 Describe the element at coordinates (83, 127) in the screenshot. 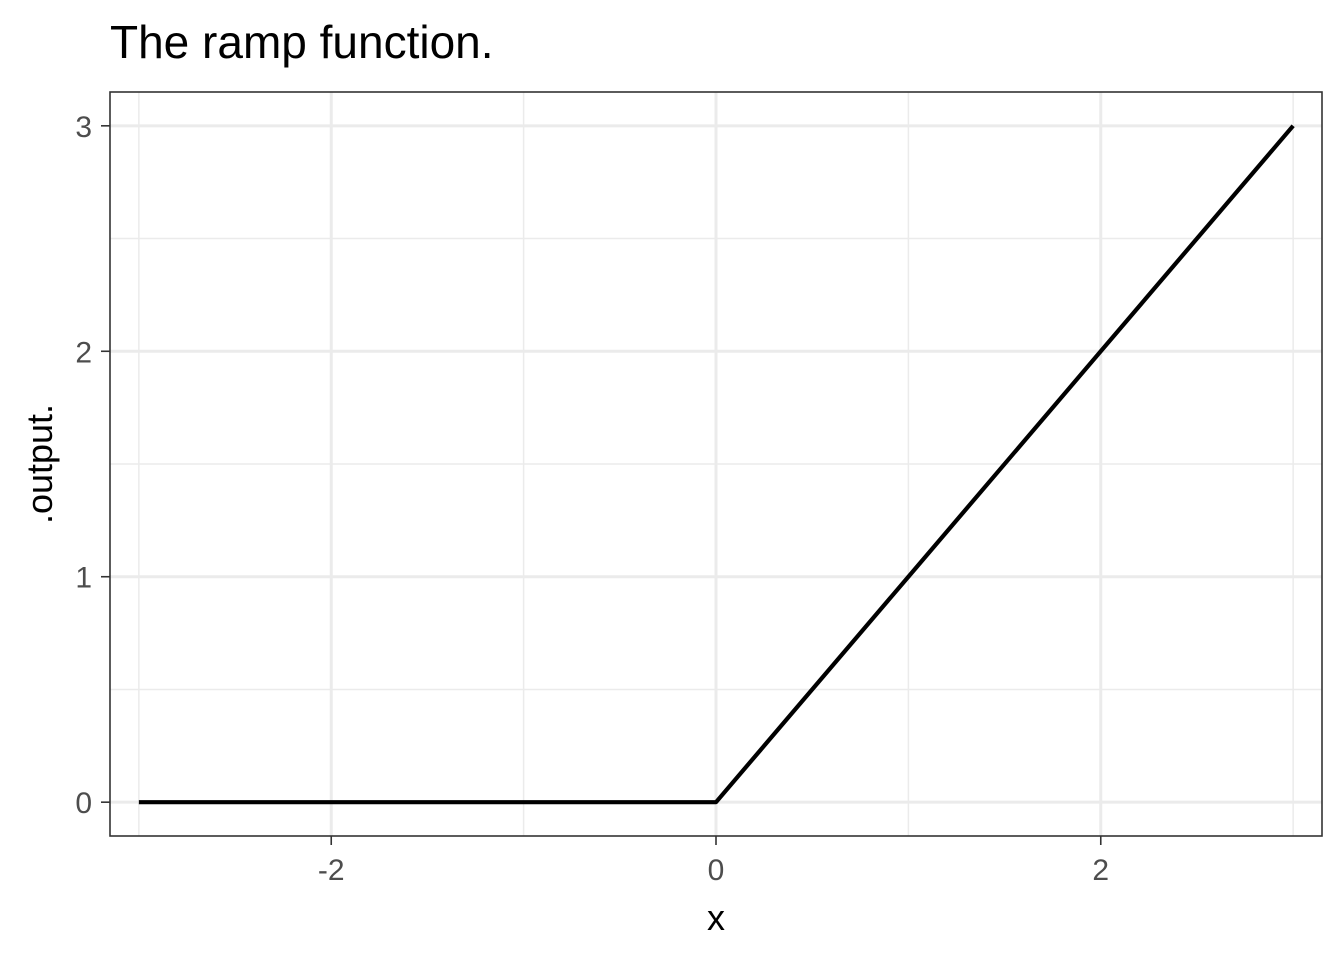

I see `y-tick-label: 3` at that location.